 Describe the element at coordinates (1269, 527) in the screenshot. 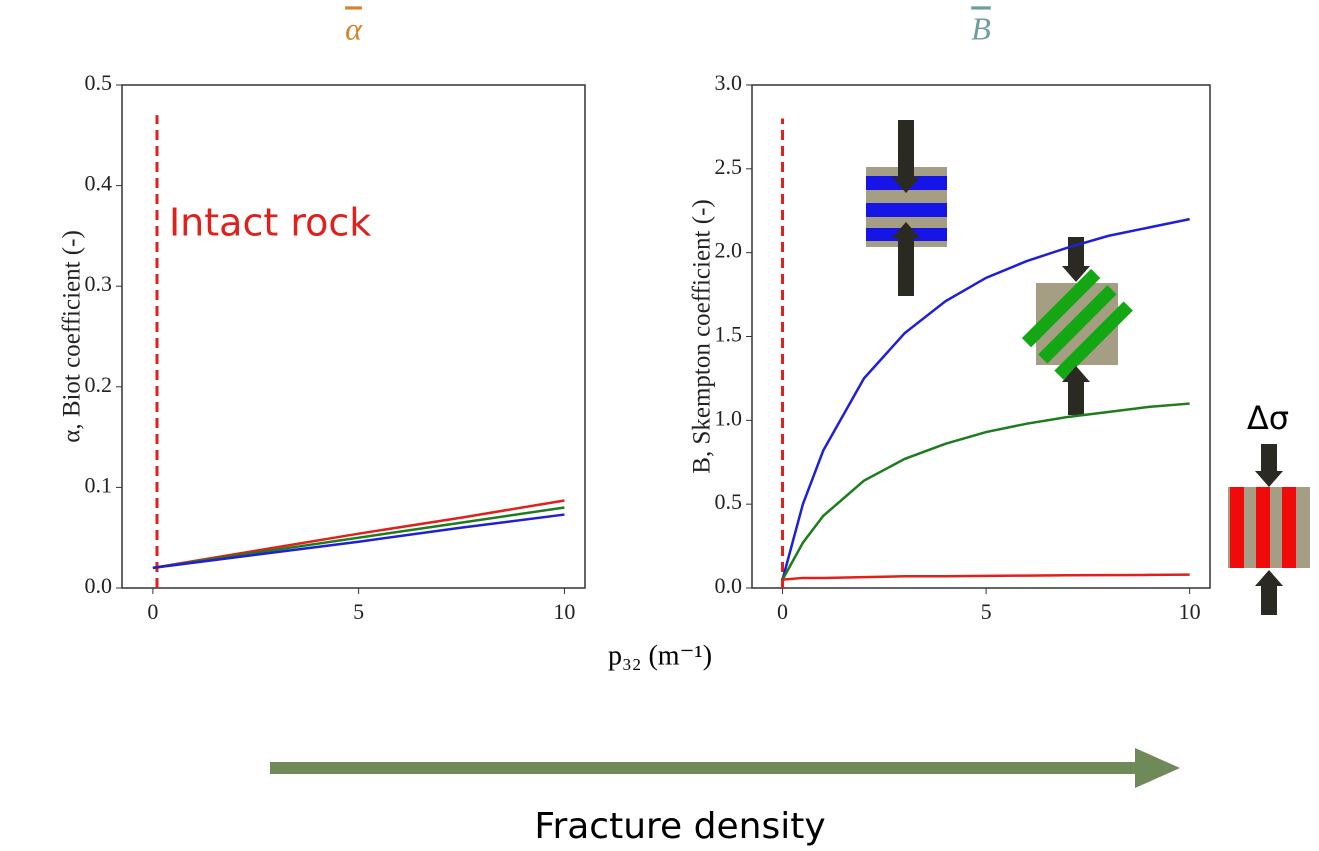

I see `icon-vertical` at that location.